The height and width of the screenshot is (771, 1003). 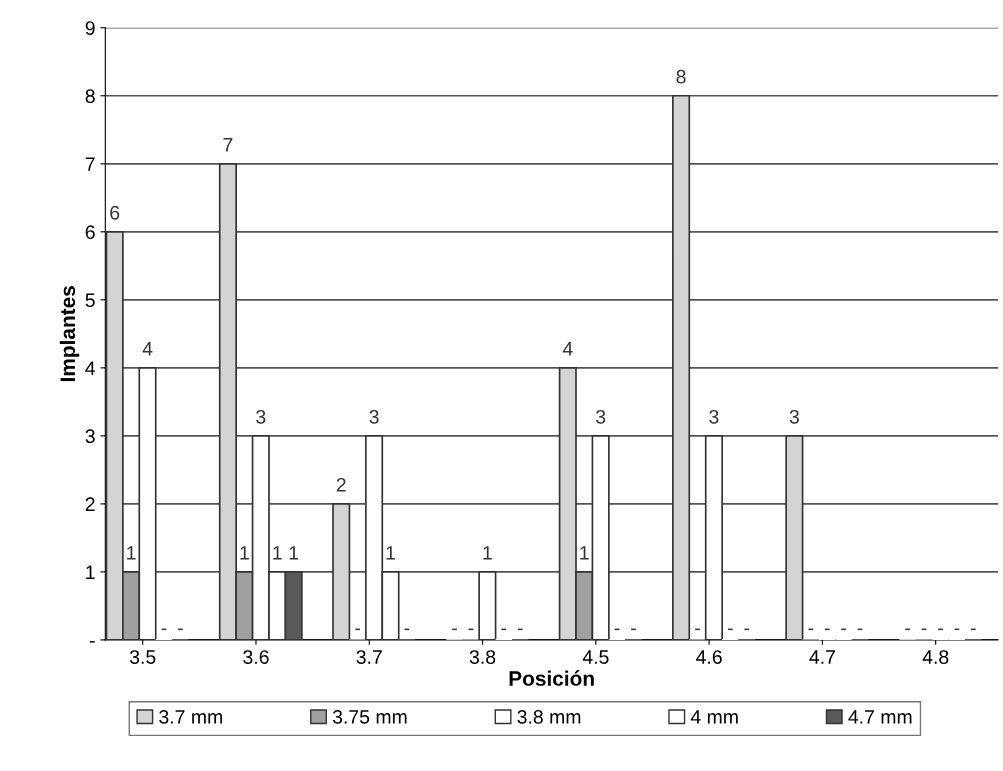 What do you see at coordinates (90, 164) in the screenshot?
I see `y-tick-label: 7` at bounding box center [90, 164].